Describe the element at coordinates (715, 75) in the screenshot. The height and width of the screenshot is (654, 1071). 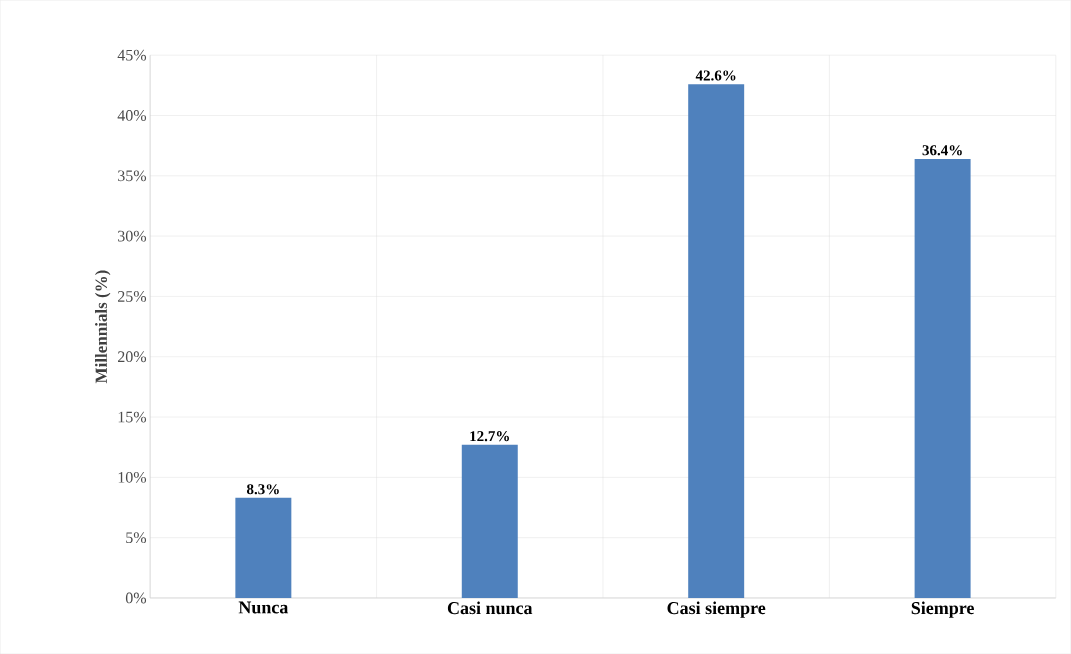
I see `data-label: 42.6%` at that location.